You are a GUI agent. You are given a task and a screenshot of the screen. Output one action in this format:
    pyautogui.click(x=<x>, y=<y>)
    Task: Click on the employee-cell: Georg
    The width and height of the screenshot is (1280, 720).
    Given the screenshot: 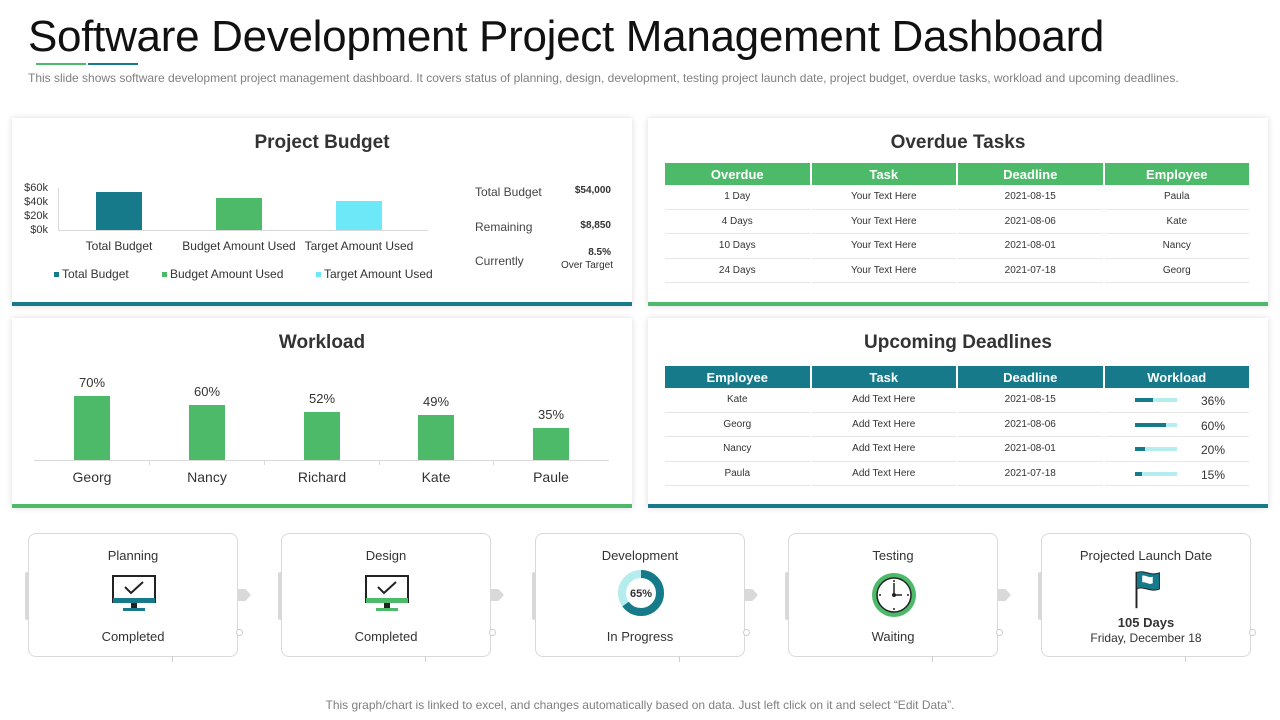 What is the action you would take?
    pyautogui.click(x=737, y=425)
    